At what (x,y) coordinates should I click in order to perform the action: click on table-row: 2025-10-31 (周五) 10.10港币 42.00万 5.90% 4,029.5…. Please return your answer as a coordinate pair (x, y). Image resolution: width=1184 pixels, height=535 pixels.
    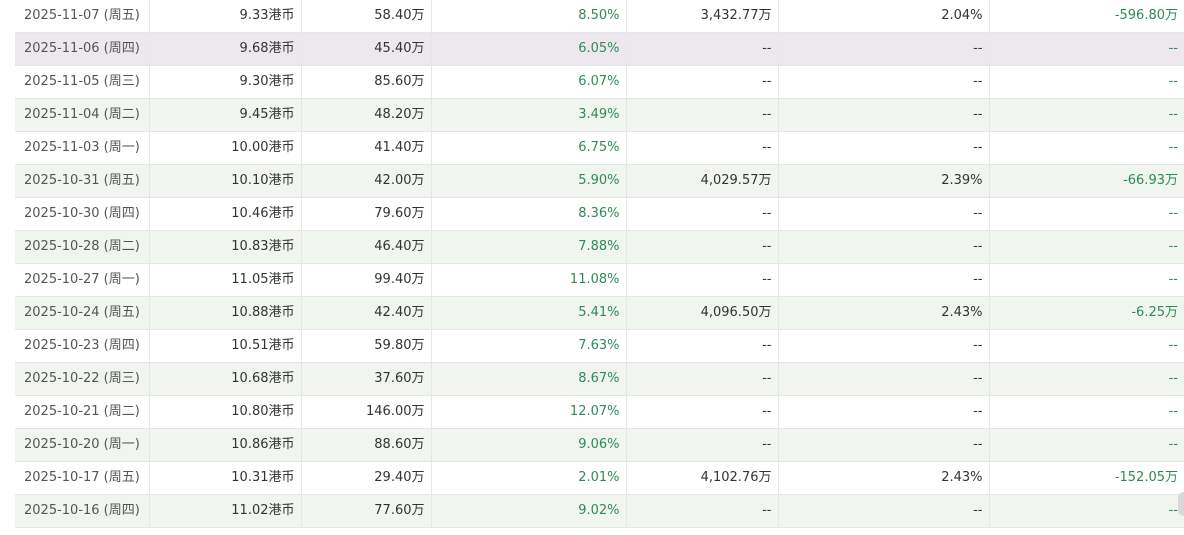
    Looking at the image, I should click on (599, 181).